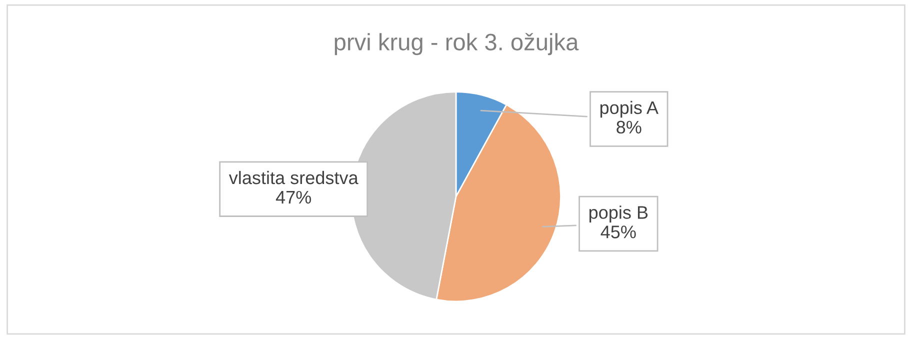  What do you see at coordinates (294, 197) in the screenshot?
I see `data-label: 47%` at bounding box center [294, 197].